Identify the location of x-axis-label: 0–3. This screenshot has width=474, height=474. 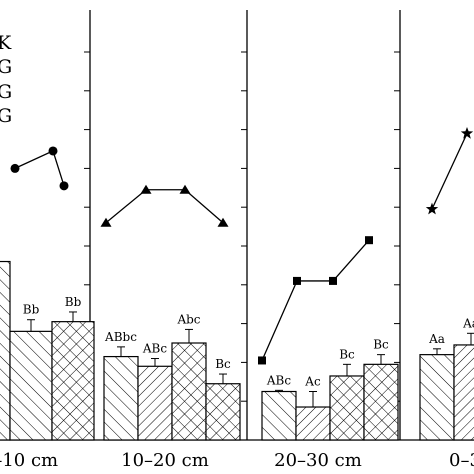
(461, 460).